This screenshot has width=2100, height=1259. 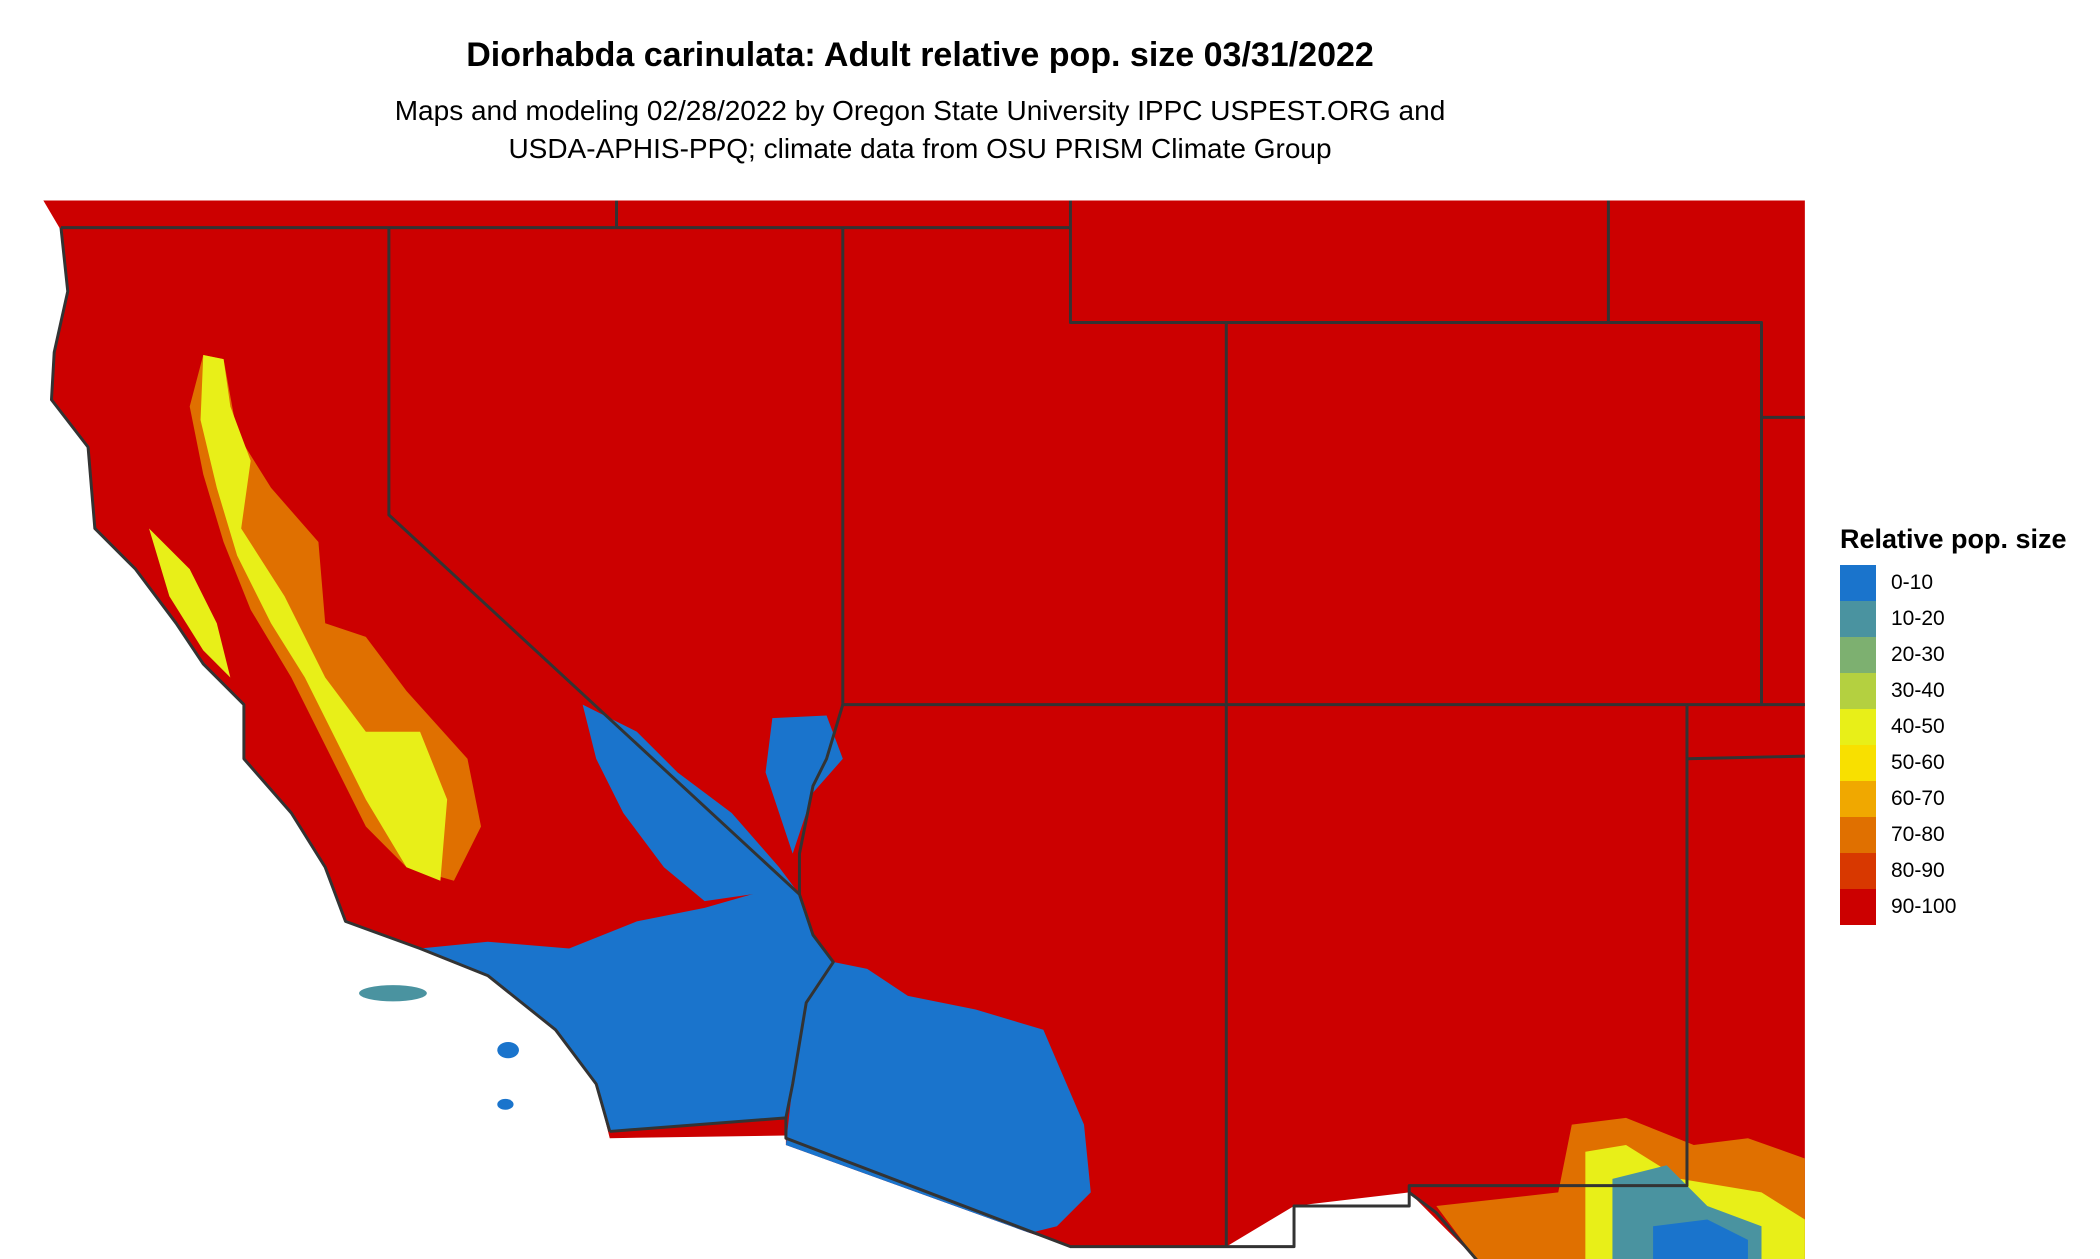 I want to click on legend-label: 20-30, so click(x=1918, y=654).